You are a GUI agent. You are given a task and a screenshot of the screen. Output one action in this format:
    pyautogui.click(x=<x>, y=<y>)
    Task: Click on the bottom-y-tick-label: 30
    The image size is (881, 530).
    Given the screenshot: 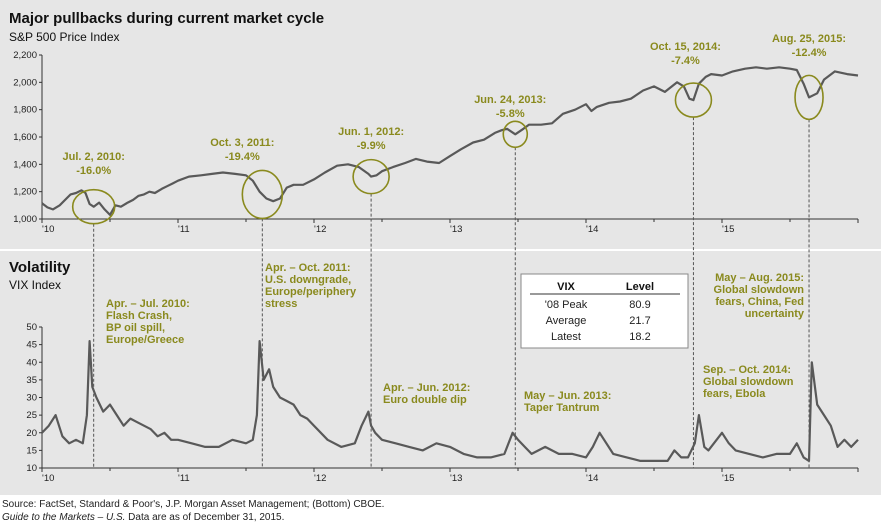 What is the action you would take?
    pyautogui.click(x=31, y=398)
    